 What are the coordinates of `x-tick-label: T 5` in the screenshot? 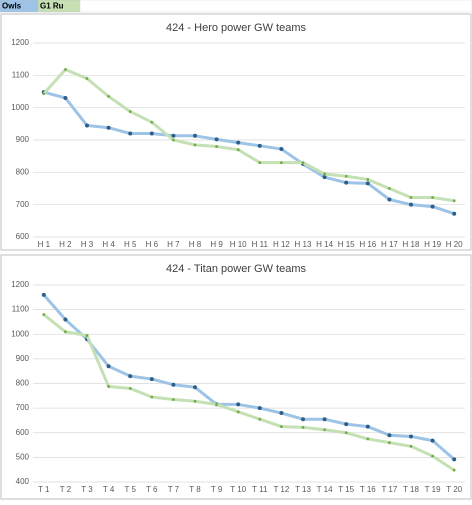 It's located at (130, 489).